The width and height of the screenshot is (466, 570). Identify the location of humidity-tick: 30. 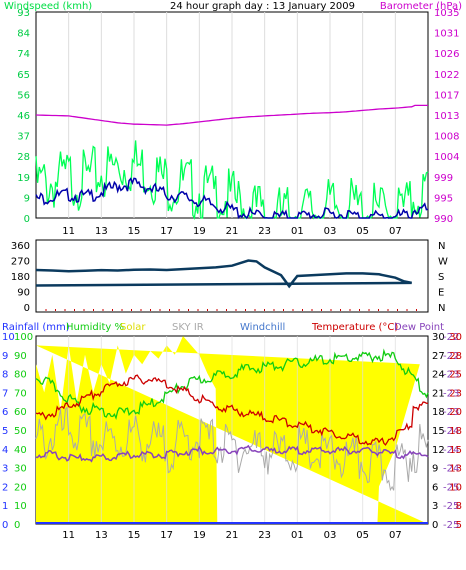
(20, 469).